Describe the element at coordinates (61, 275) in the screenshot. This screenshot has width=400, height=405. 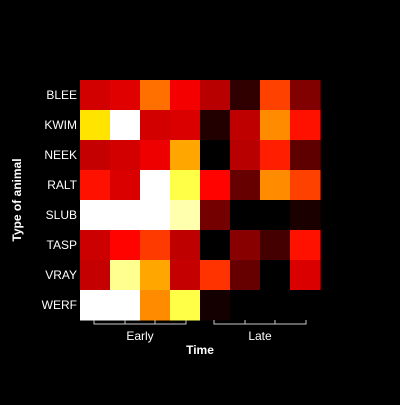
I see `row-label: VRAY` at that location.